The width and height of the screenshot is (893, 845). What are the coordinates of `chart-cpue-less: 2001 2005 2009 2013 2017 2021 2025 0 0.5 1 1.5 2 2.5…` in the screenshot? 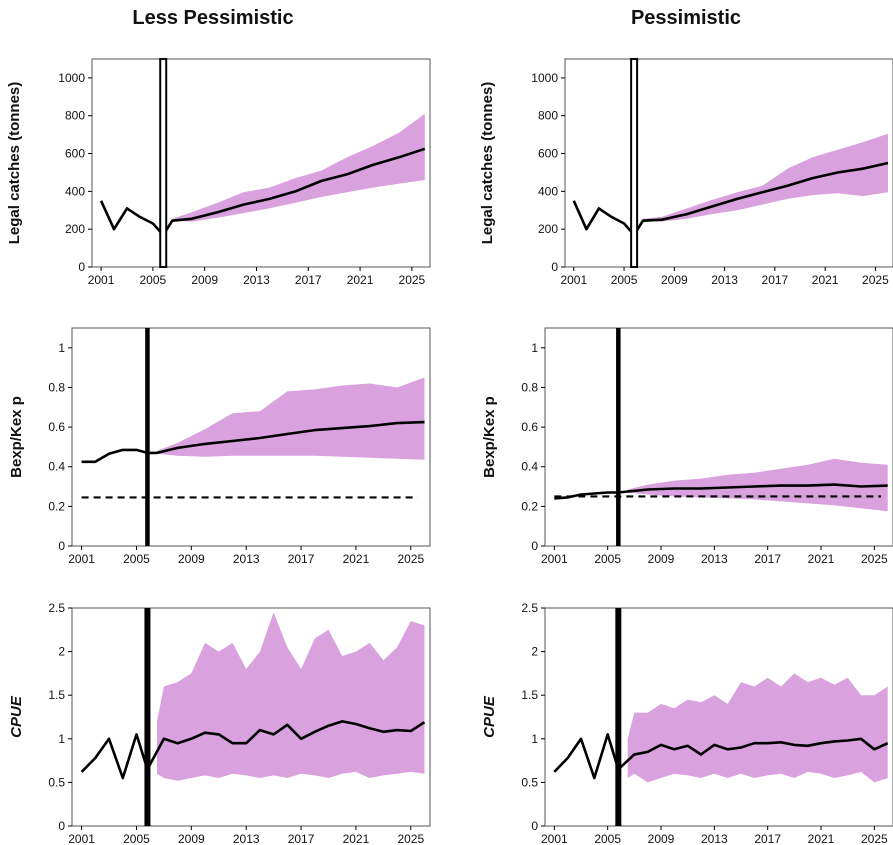 It's located at (219, 723).